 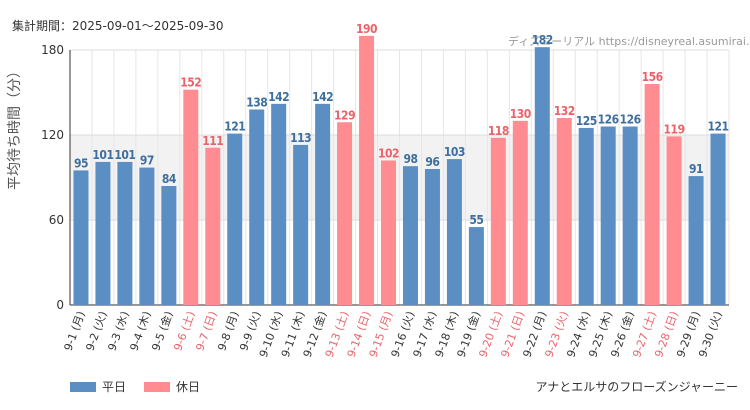 What do you see at coordinates (476, 220) in the screenshot?
I see `bar-value-label: 55` at bounding box center [476, 220].